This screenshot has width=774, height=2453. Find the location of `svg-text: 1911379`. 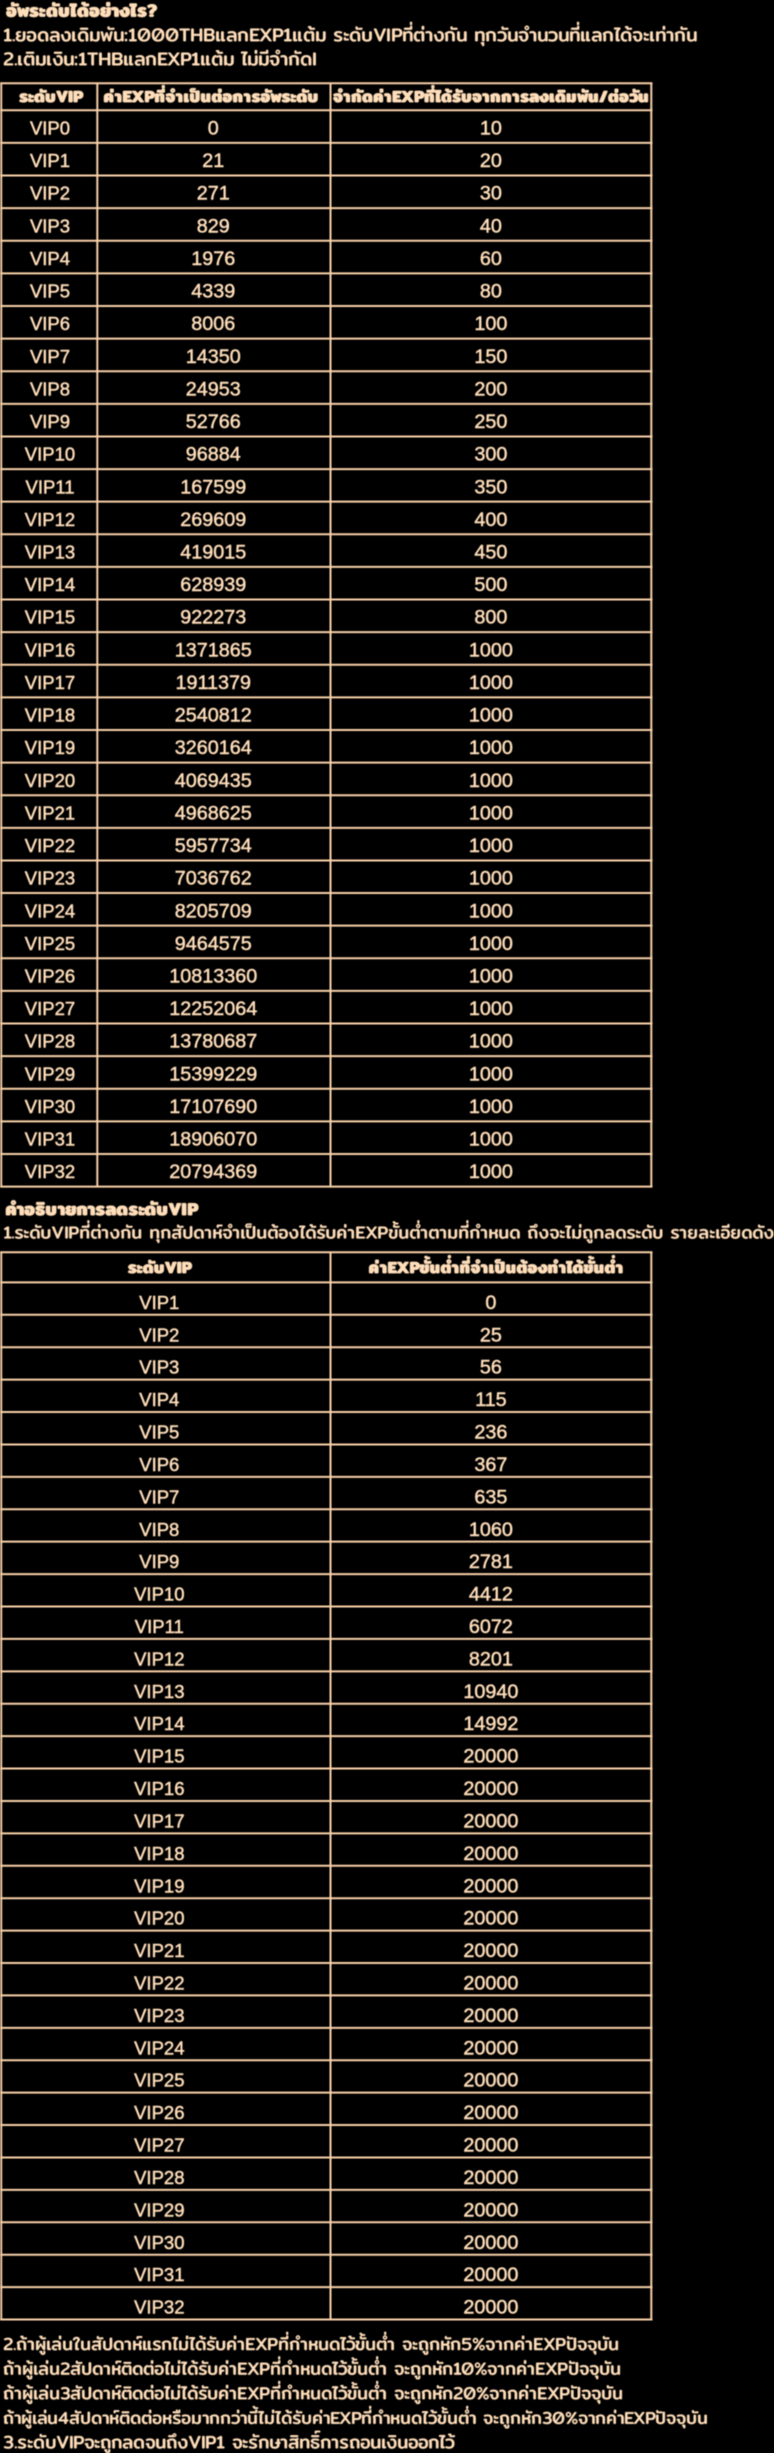

svg-text: 1911379 is located at coordinates (214, 683).